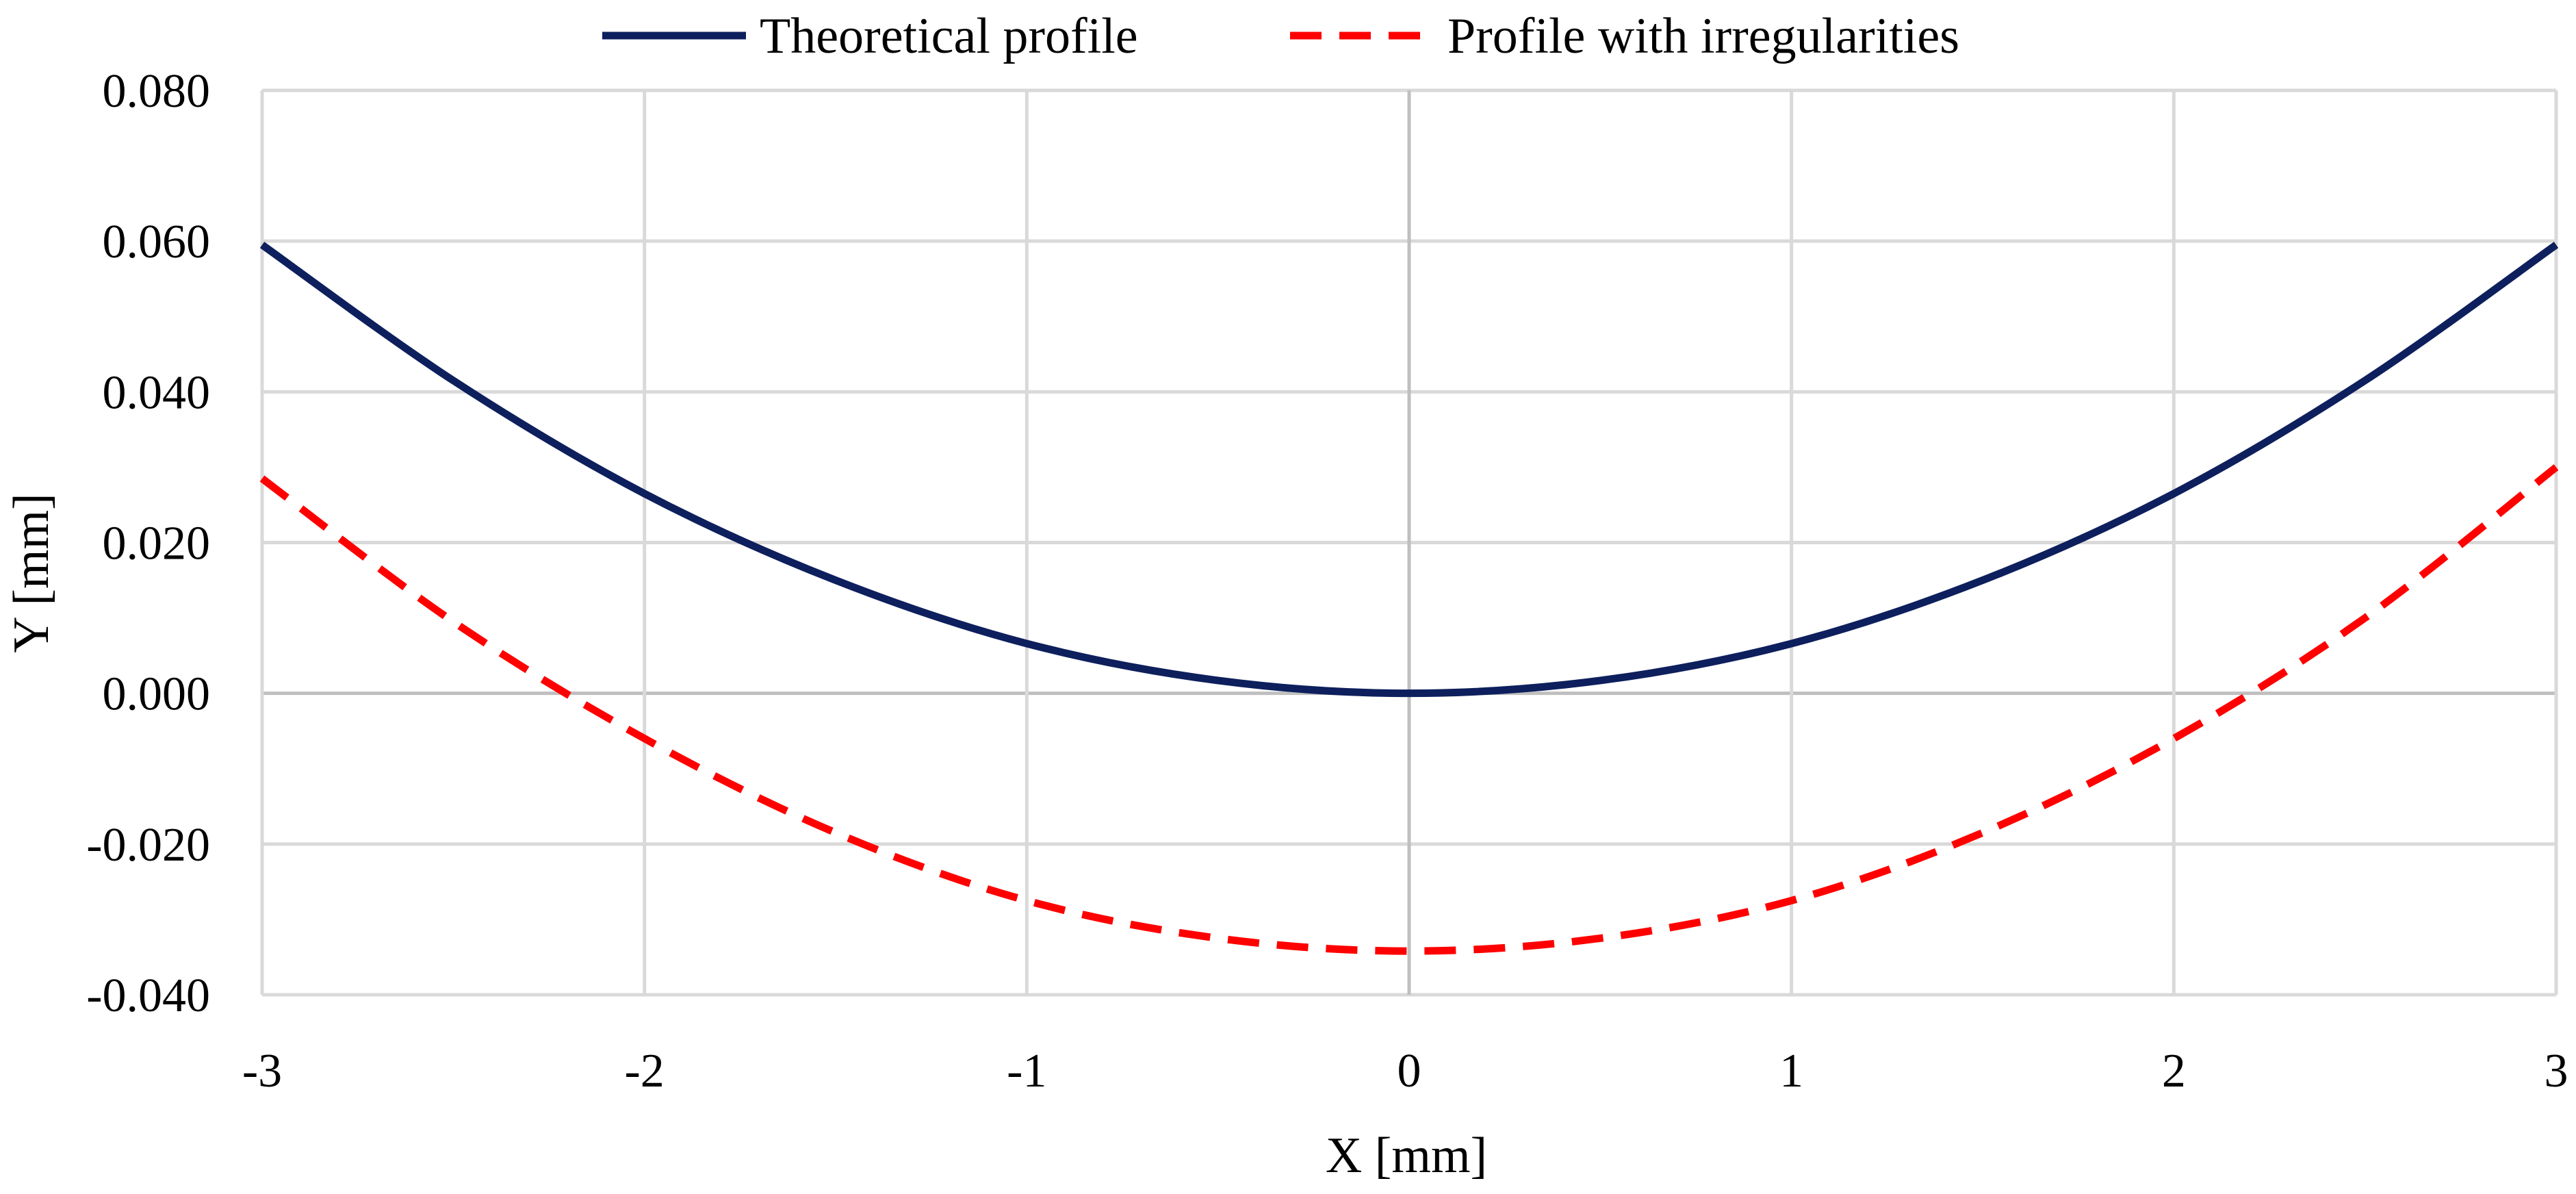 This screenshot has height=1194, width=2576. I want to click on y-tick-label: 0.040, so click(157, 392).